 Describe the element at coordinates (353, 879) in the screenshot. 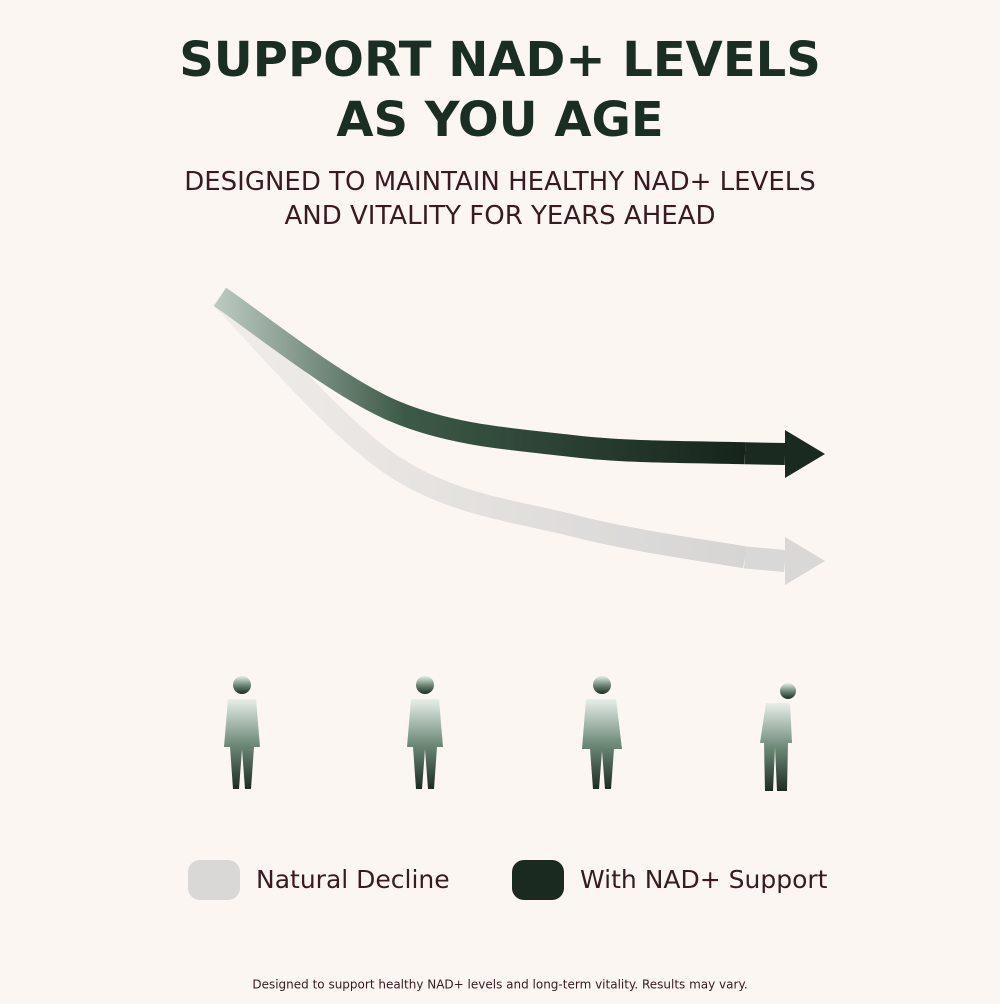

I see `legend-label: Natural Decline` at that location.